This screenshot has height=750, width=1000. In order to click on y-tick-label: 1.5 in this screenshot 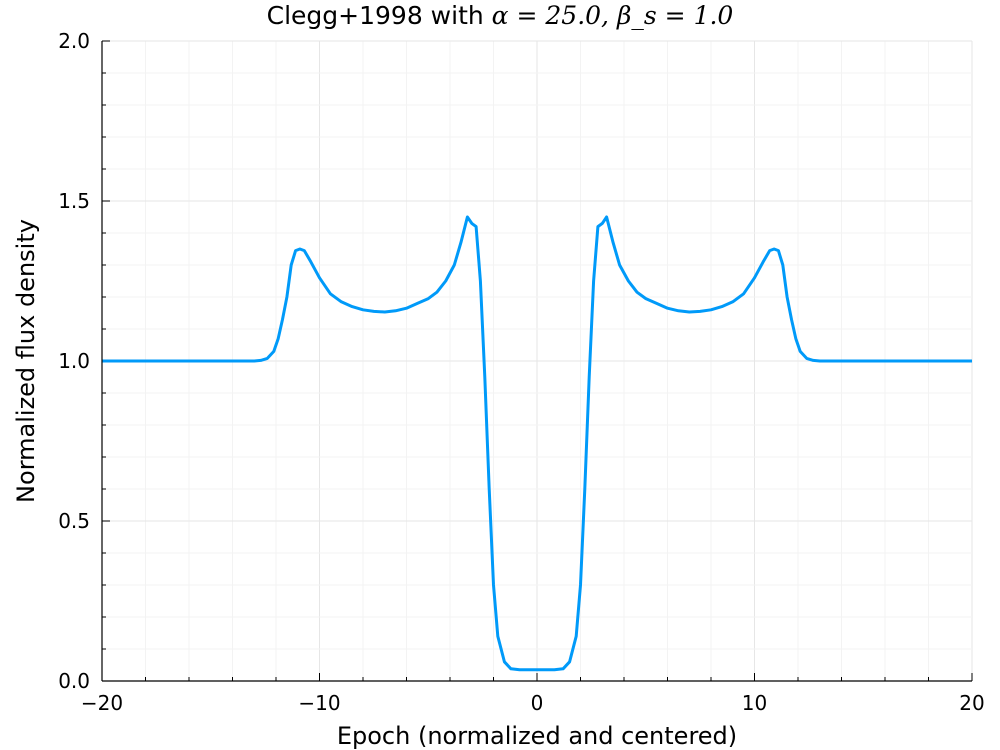, I will do `click(74, 201)`.